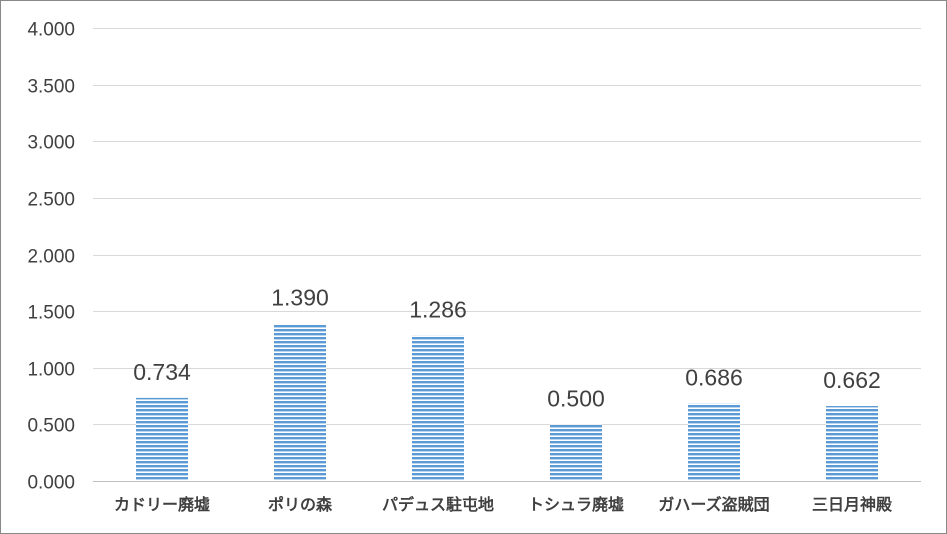 Image resolution: width=947 pixels, height=534 pixels. Describe the element at coordinates (576, 398) in the screenshot. I see `data-label: 0.500` at that location.